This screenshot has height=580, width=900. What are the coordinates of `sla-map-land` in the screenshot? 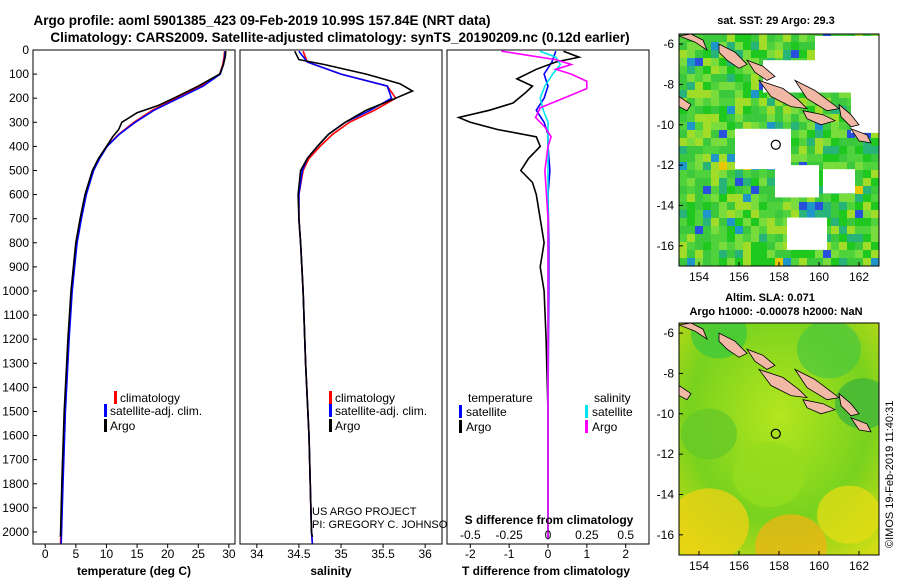 It's located at (816, 384).